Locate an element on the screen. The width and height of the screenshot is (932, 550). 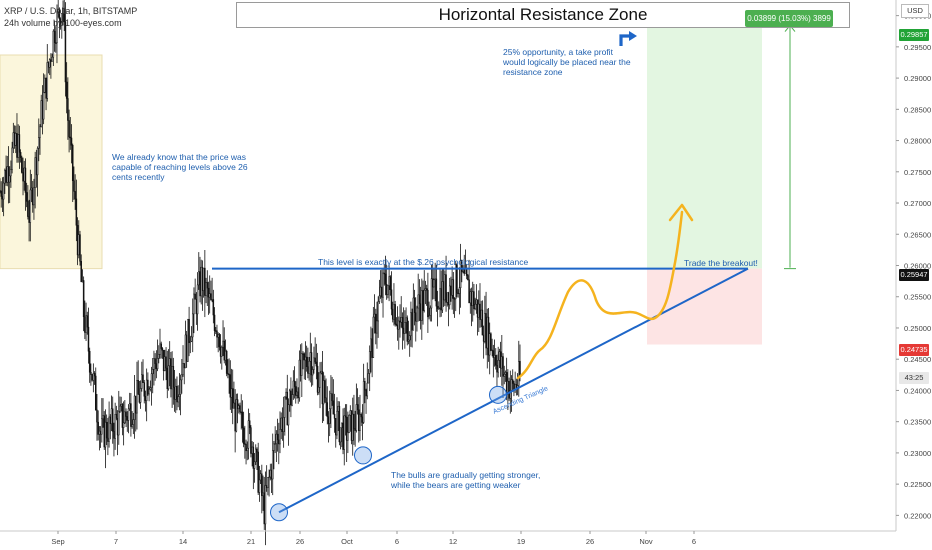
x-tick-label: 14 is located at coordinates (183, 541).